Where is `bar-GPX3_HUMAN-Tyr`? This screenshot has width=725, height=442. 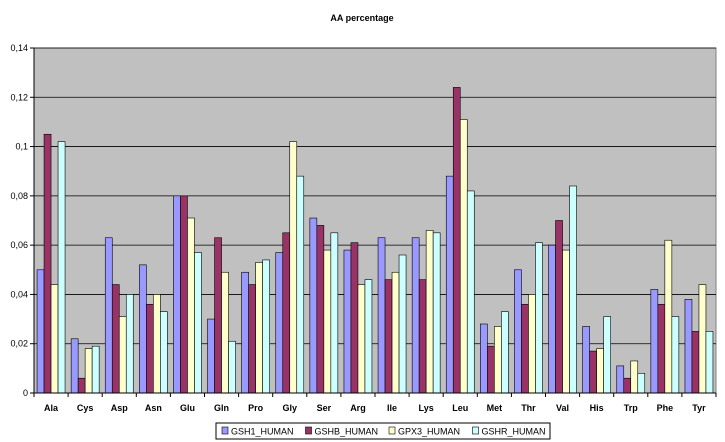 bar-GPX3_HUMAN-Tyr is located at coordinates (702, 339).